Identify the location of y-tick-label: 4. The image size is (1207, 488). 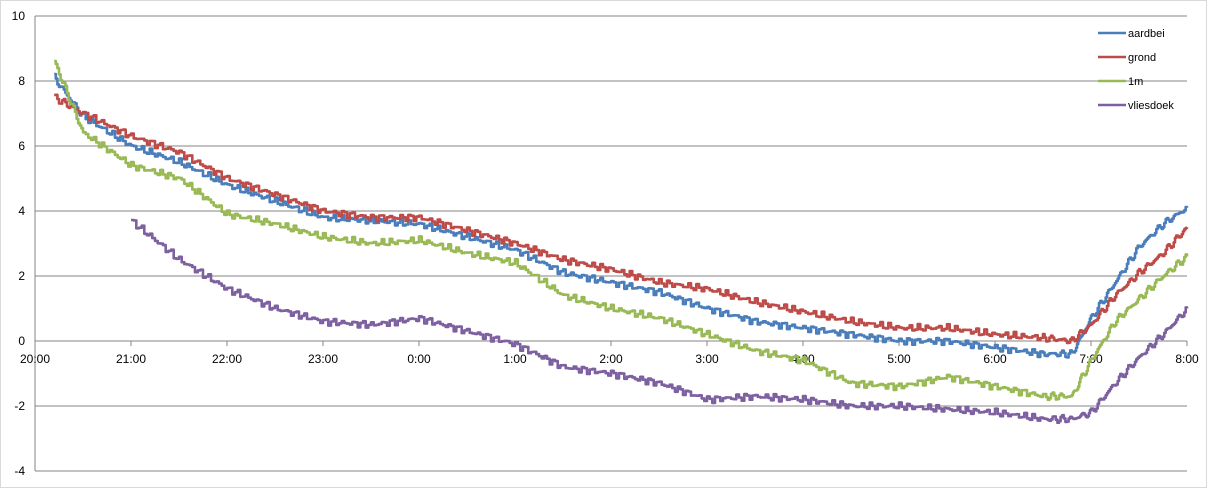
(21, 211).